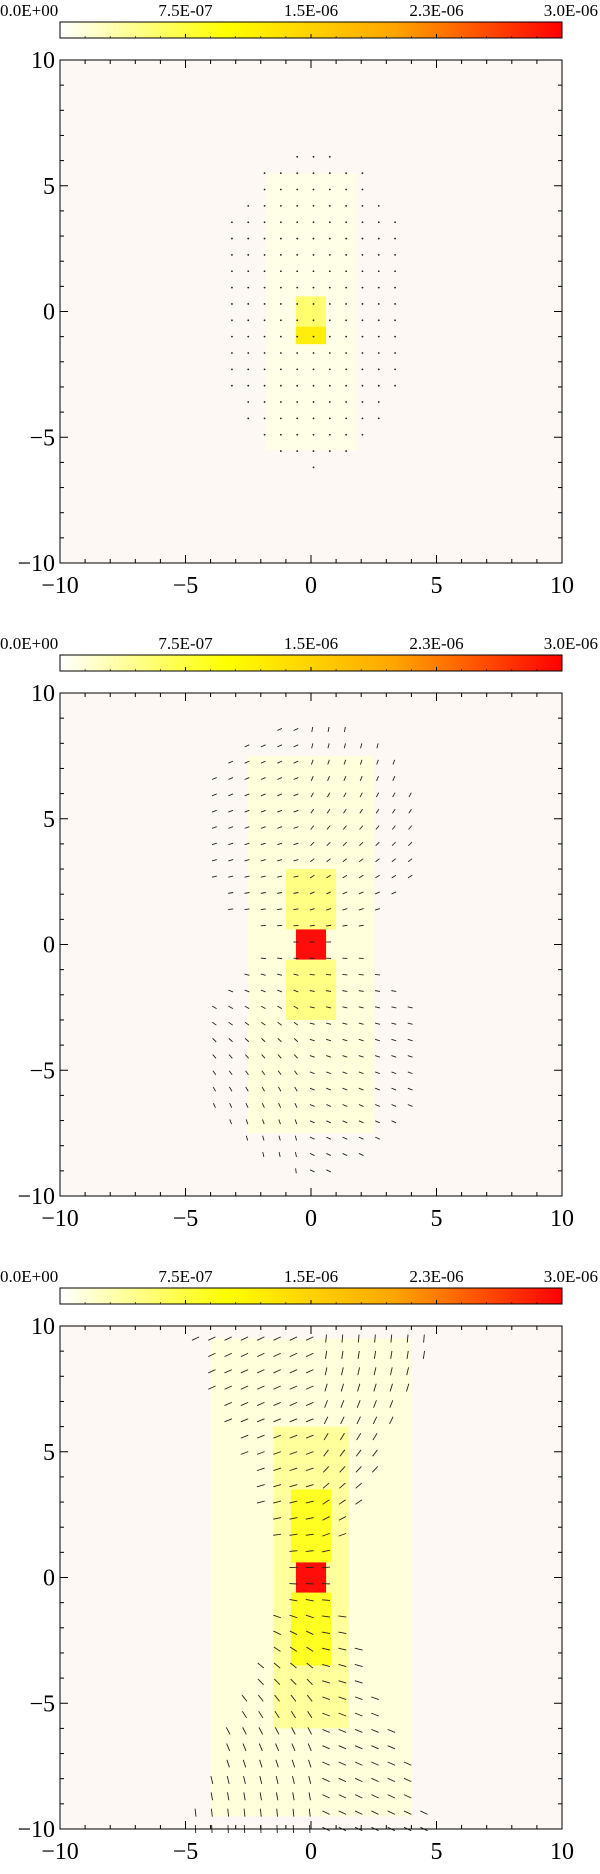 This screenshot has width=600, height=1874. Describe the element at coordinates (43, 61) in the screenshot. I see `y-tick-label: 10` at that location.